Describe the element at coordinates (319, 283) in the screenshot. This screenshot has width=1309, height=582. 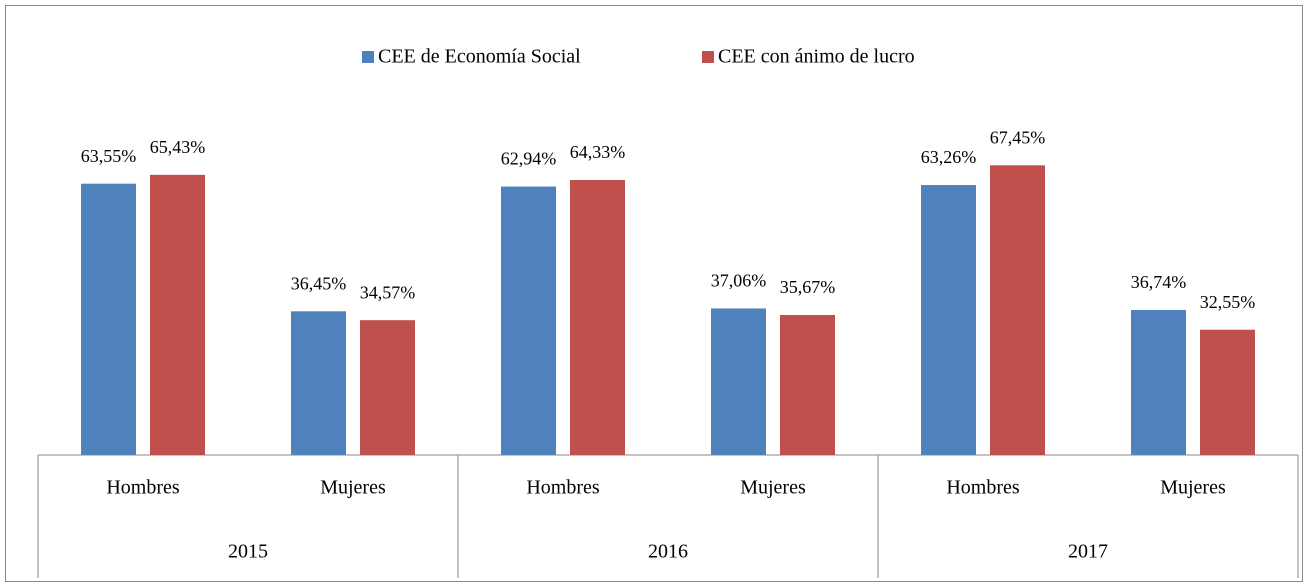
I see `data-label: 36,45%` at that location.